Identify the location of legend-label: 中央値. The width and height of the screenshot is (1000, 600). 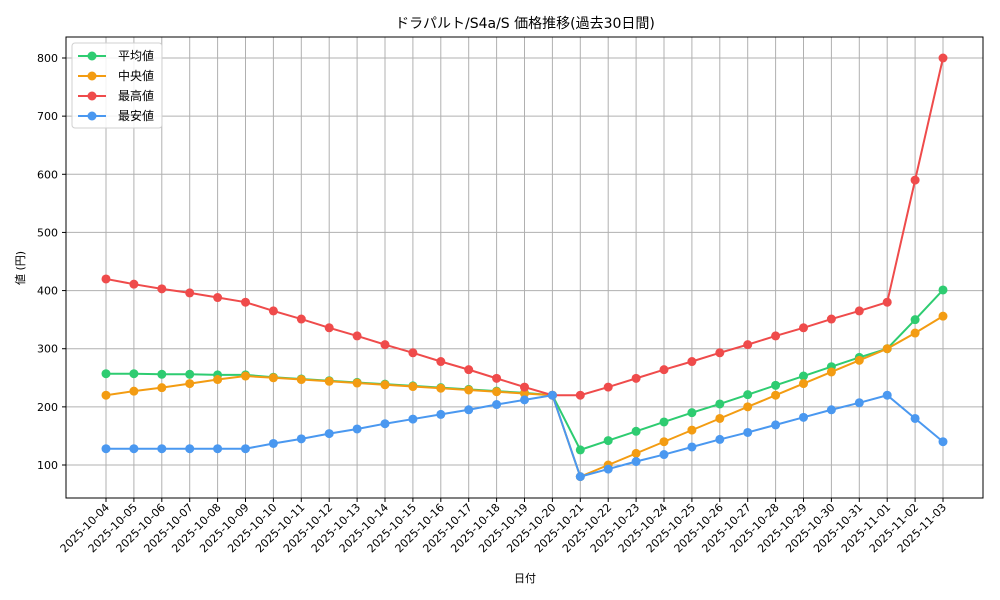
(136, 75).